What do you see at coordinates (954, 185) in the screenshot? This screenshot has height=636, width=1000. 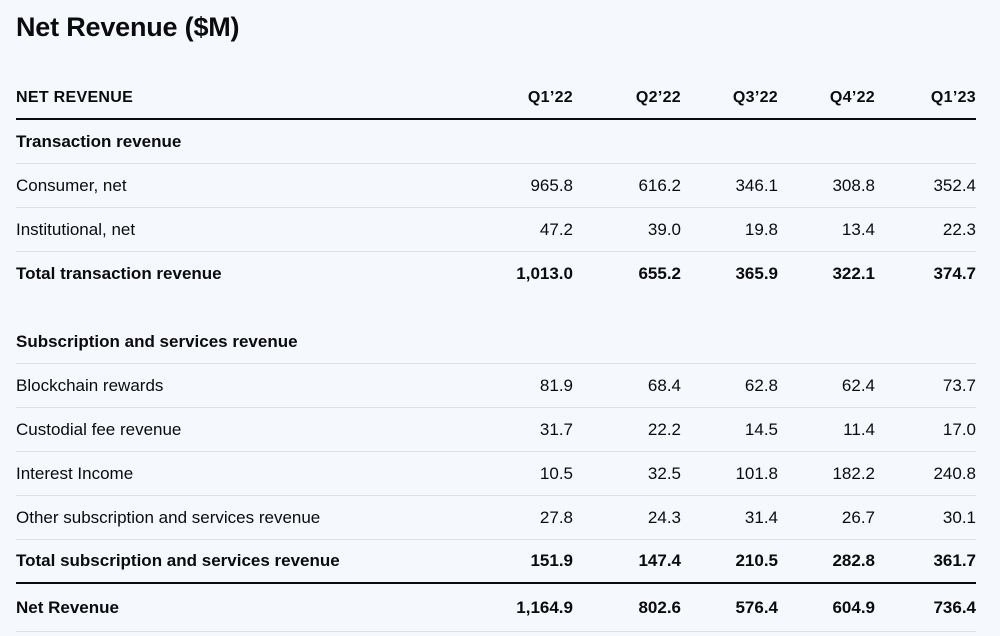 I see `table-cell: 352.4` at bounding box center [954, 185].